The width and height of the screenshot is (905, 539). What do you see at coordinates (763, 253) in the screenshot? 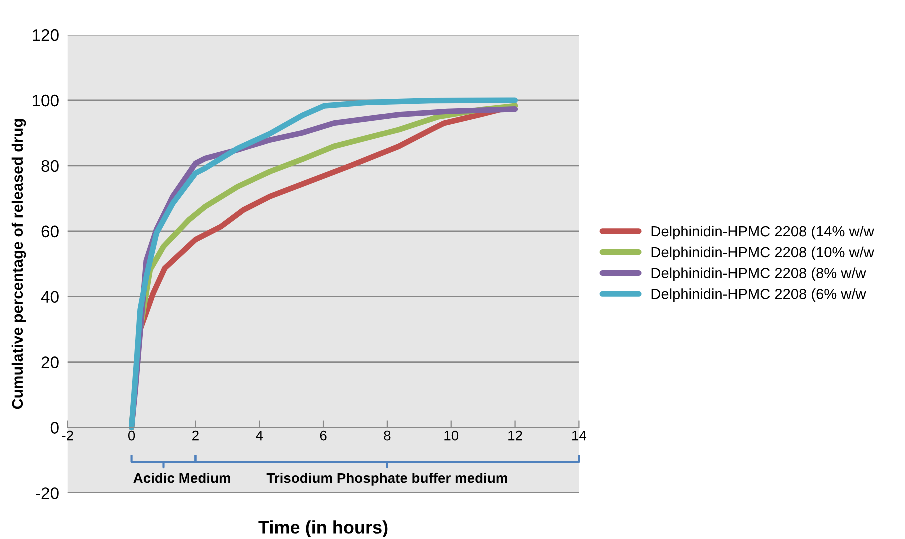
I see `legend-label: Delphinidin-HPMC 2208 (10% w/w` at bounding box center [763, 253].